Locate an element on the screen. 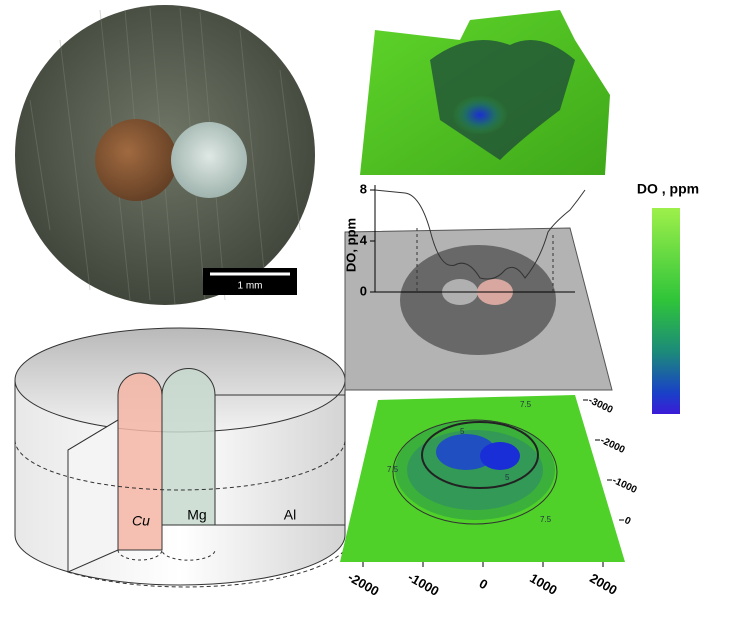 This screenshot has width=730, height=624. x-tick-label: -1000 is located at coordinates (423, 584).